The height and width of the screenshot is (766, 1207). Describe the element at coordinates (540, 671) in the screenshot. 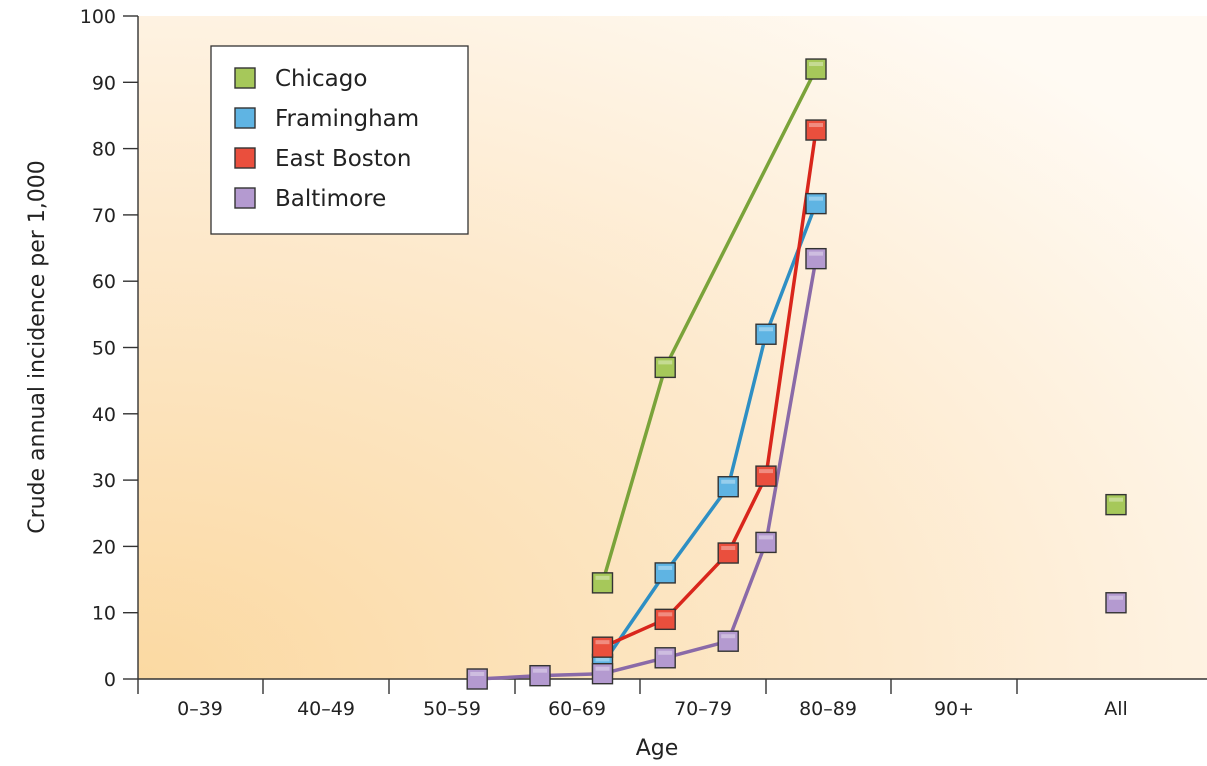

I see `marker-baltimore-1-highlight` at that location.